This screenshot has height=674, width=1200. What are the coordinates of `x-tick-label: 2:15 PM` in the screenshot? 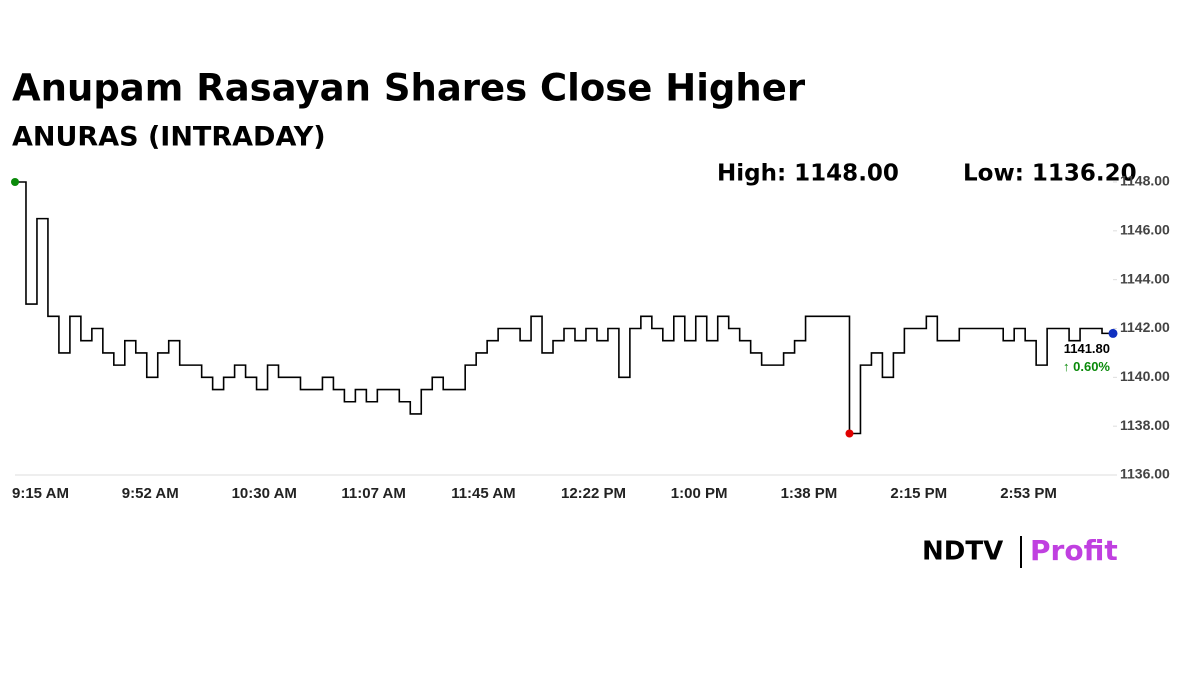 It's located at (918, 493).